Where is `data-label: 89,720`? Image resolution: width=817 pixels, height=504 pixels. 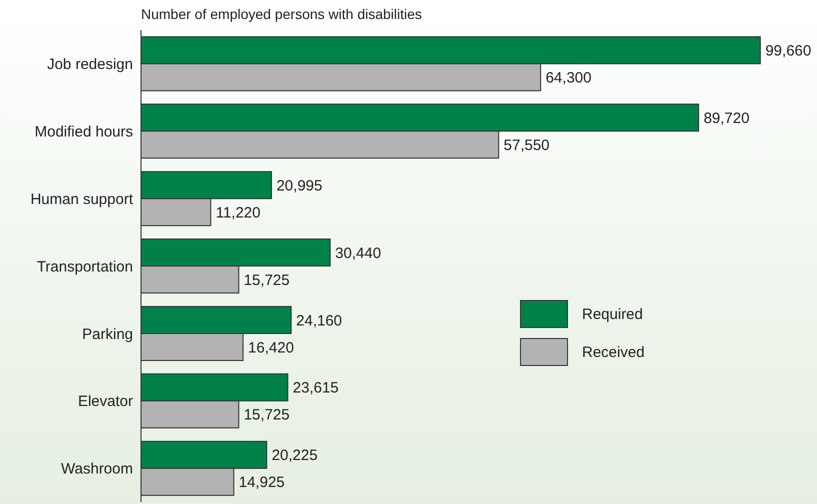 data-label: 89,720 is located at coordinates (727, 118).